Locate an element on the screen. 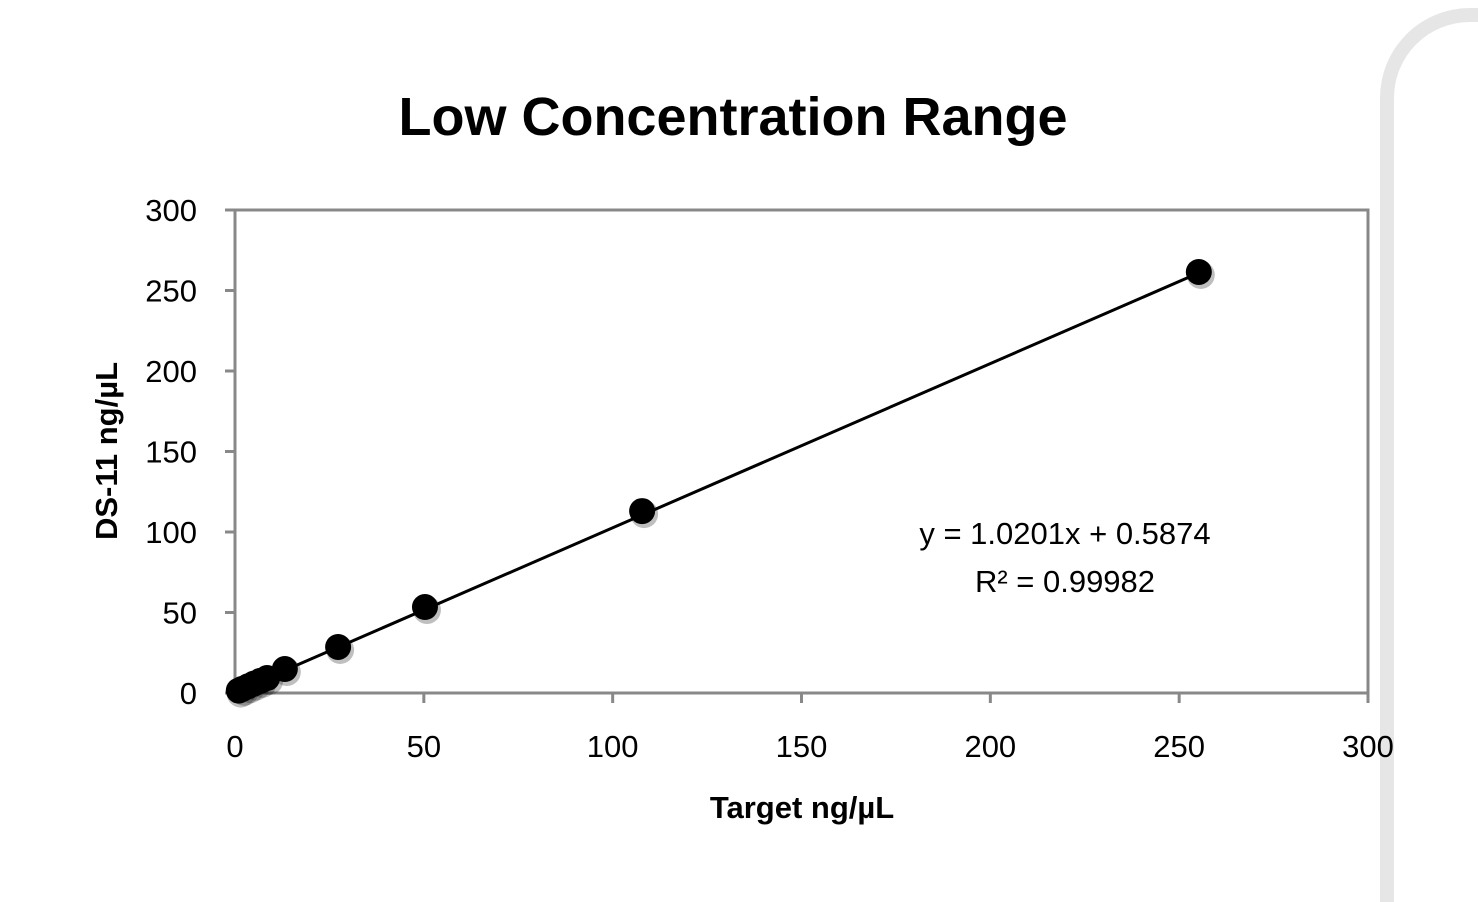 This screenshot has width=1478, height=902. x-tick-label: 100 is located at coordinates (613, 746).